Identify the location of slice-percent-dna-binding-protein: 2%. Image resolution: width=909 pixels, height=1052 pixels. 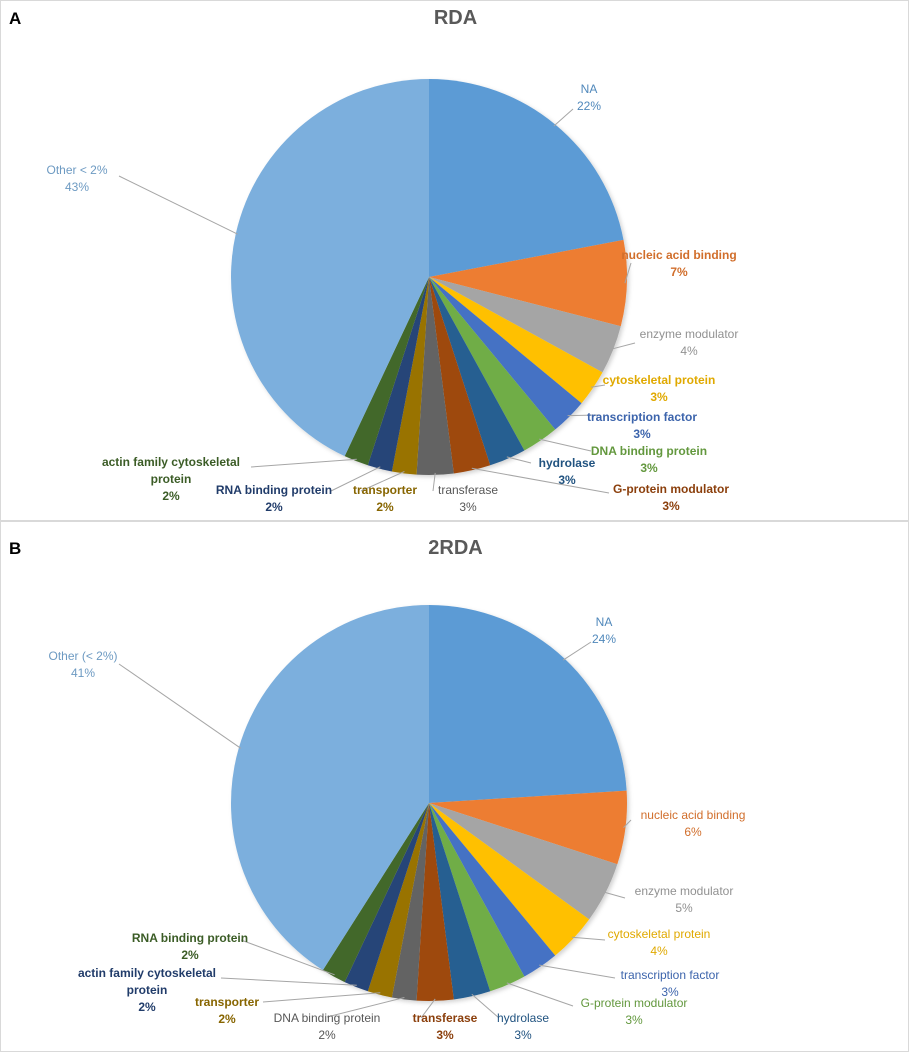
(327, 1035).